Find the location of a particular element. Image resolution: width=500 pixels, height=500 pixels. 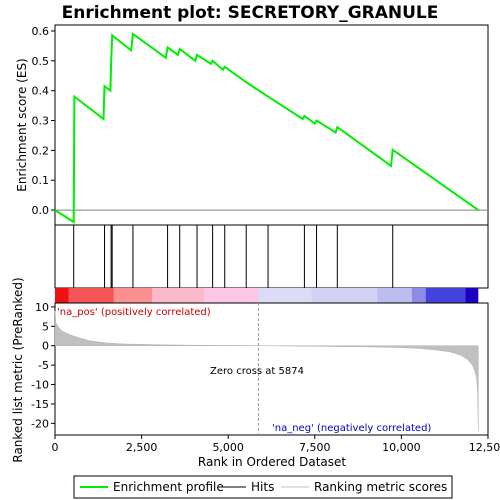

metric-tick-label: 10 is located at coordinates (42, 307).